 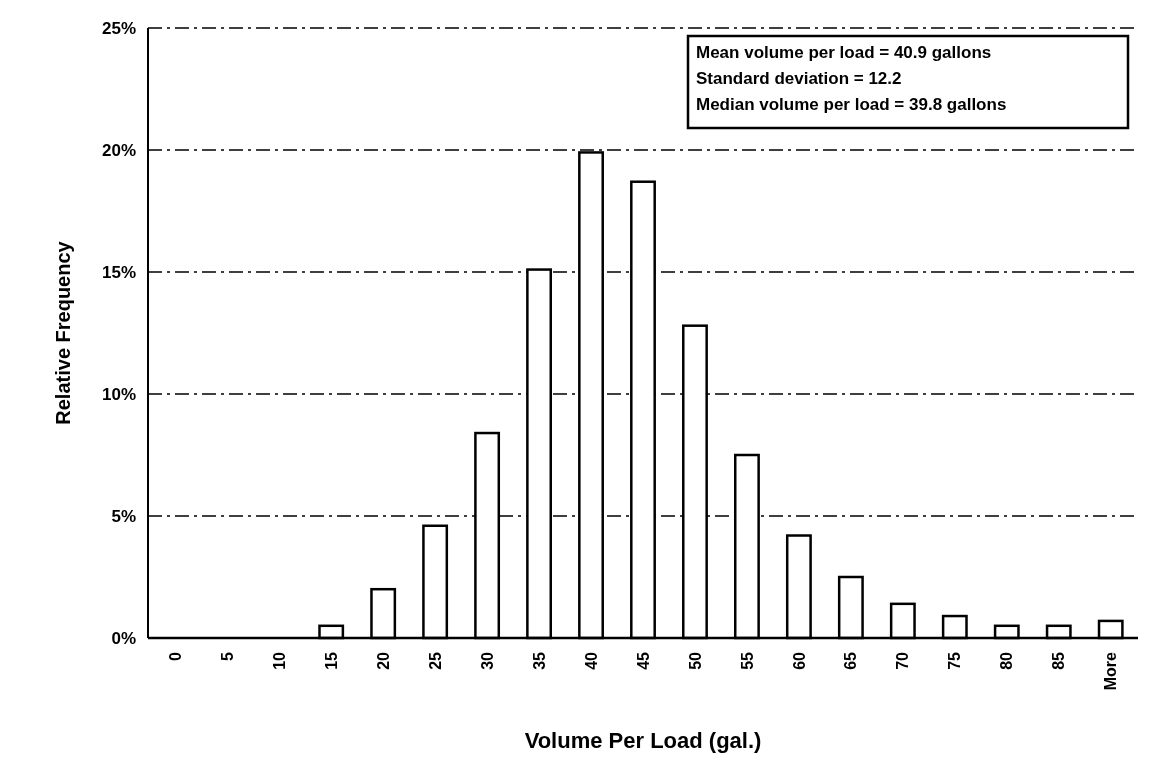 I want to click on x-tick-label: 0, so click(x=175, y=656).